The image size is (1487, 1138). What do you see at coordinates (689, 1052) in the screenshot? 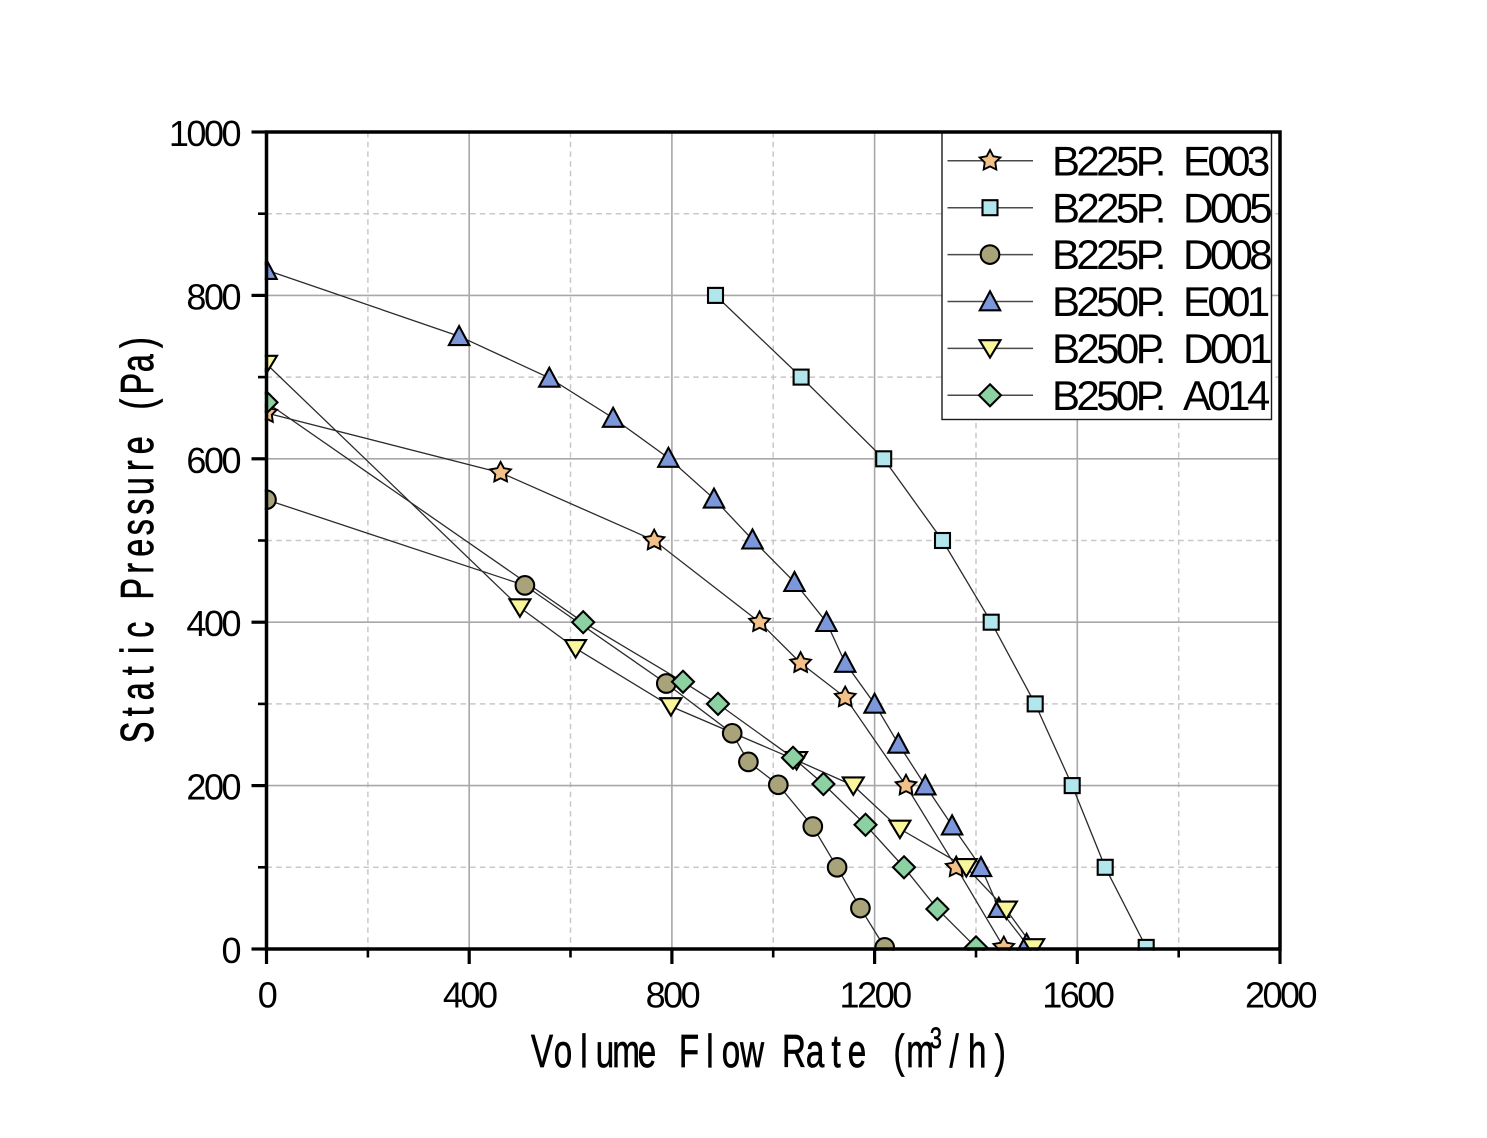
I see `svg-text: F` at bounding box center [689, 1052].